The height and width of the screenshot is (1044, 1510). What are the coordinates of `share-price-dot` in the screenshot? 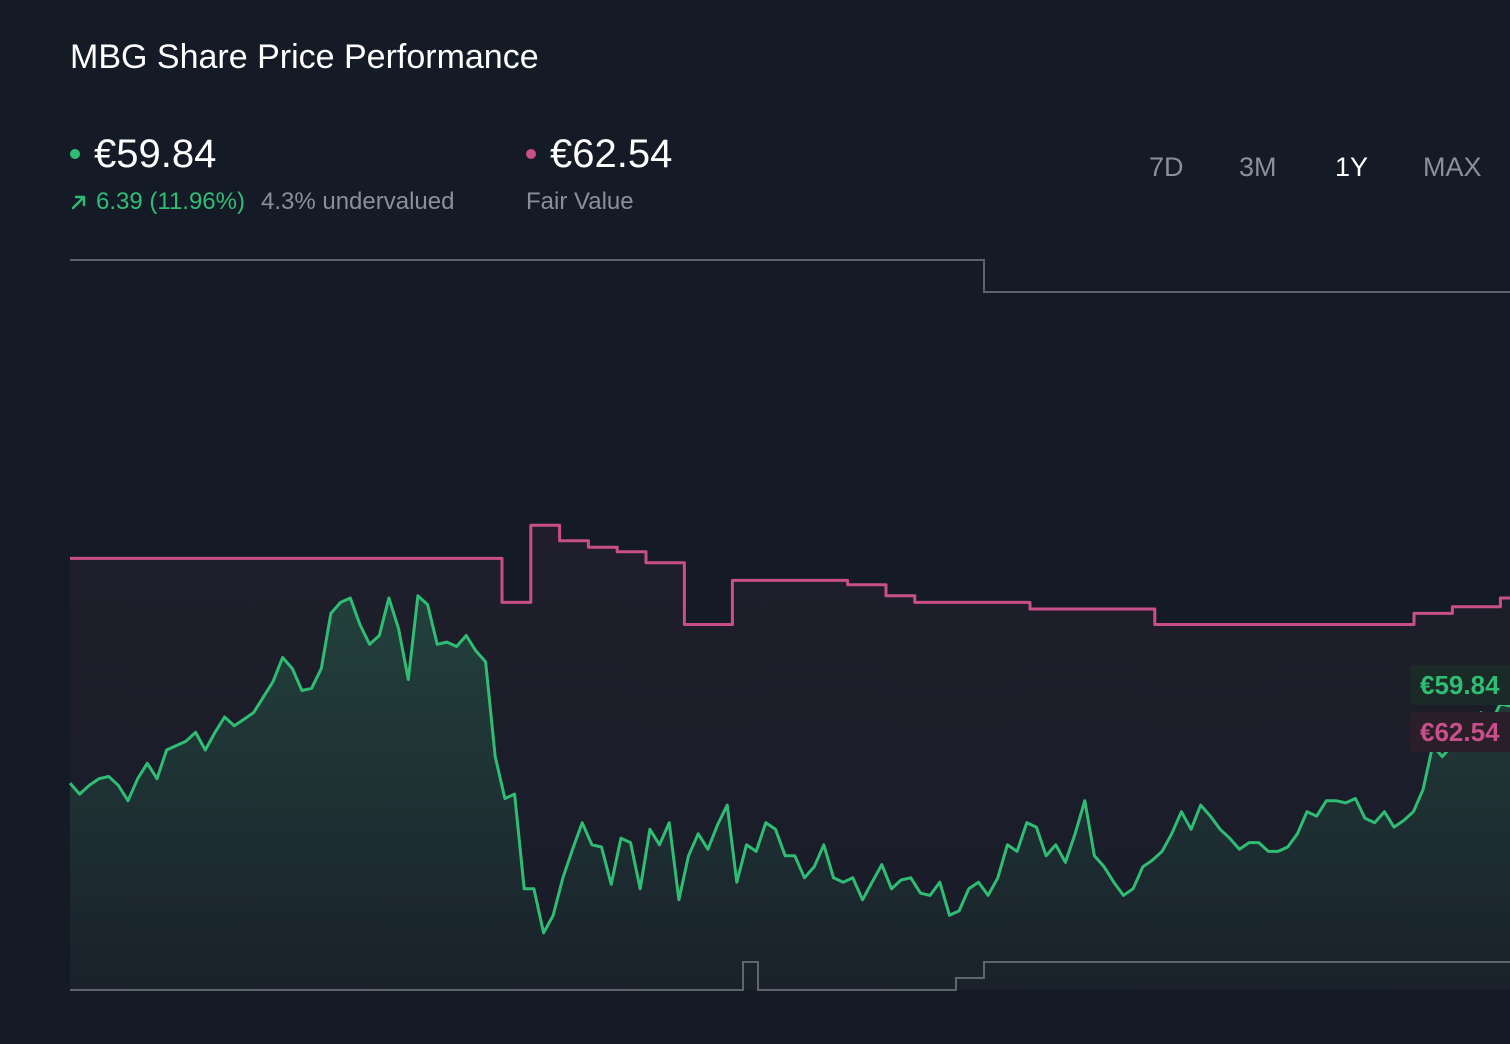 It's located at (75, 154).